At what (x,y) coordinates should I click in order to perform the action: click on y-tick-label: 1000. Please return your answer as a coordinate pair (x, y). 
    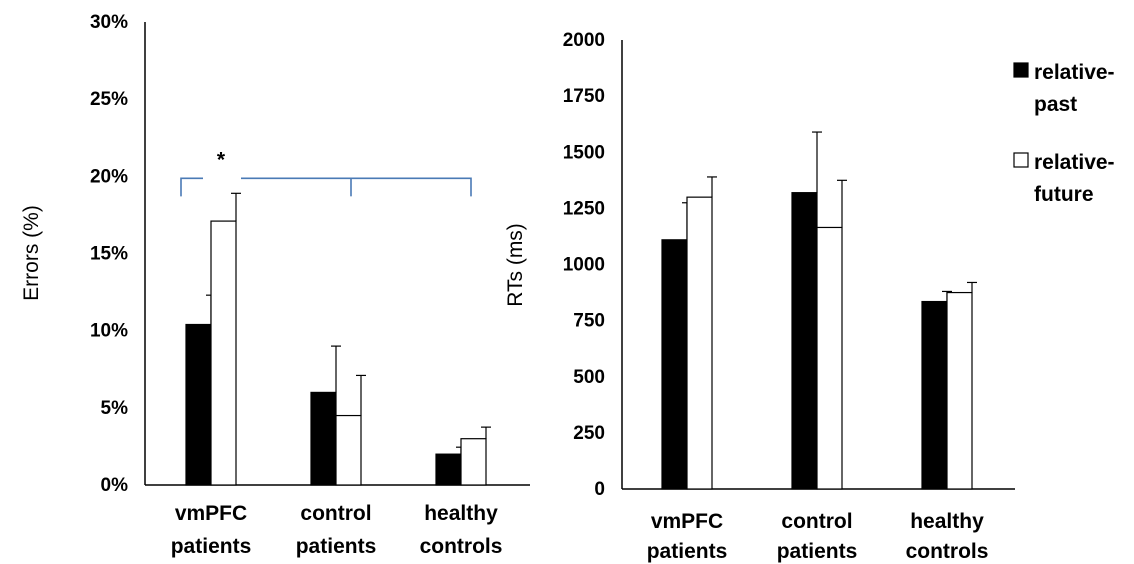
    Looking at the image, I should click on (584, 265).